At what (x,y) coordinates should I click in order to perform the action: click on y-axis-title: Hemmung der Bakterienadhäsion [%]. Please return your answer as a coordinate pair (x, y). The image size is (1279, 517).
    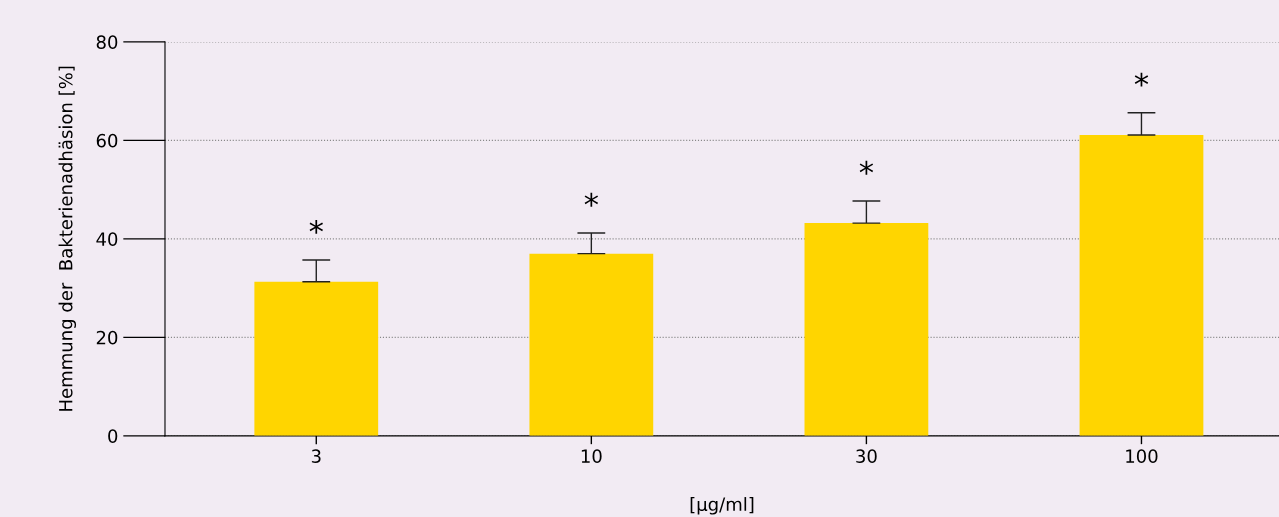
    Looking at the image, I should click on (67, 238).